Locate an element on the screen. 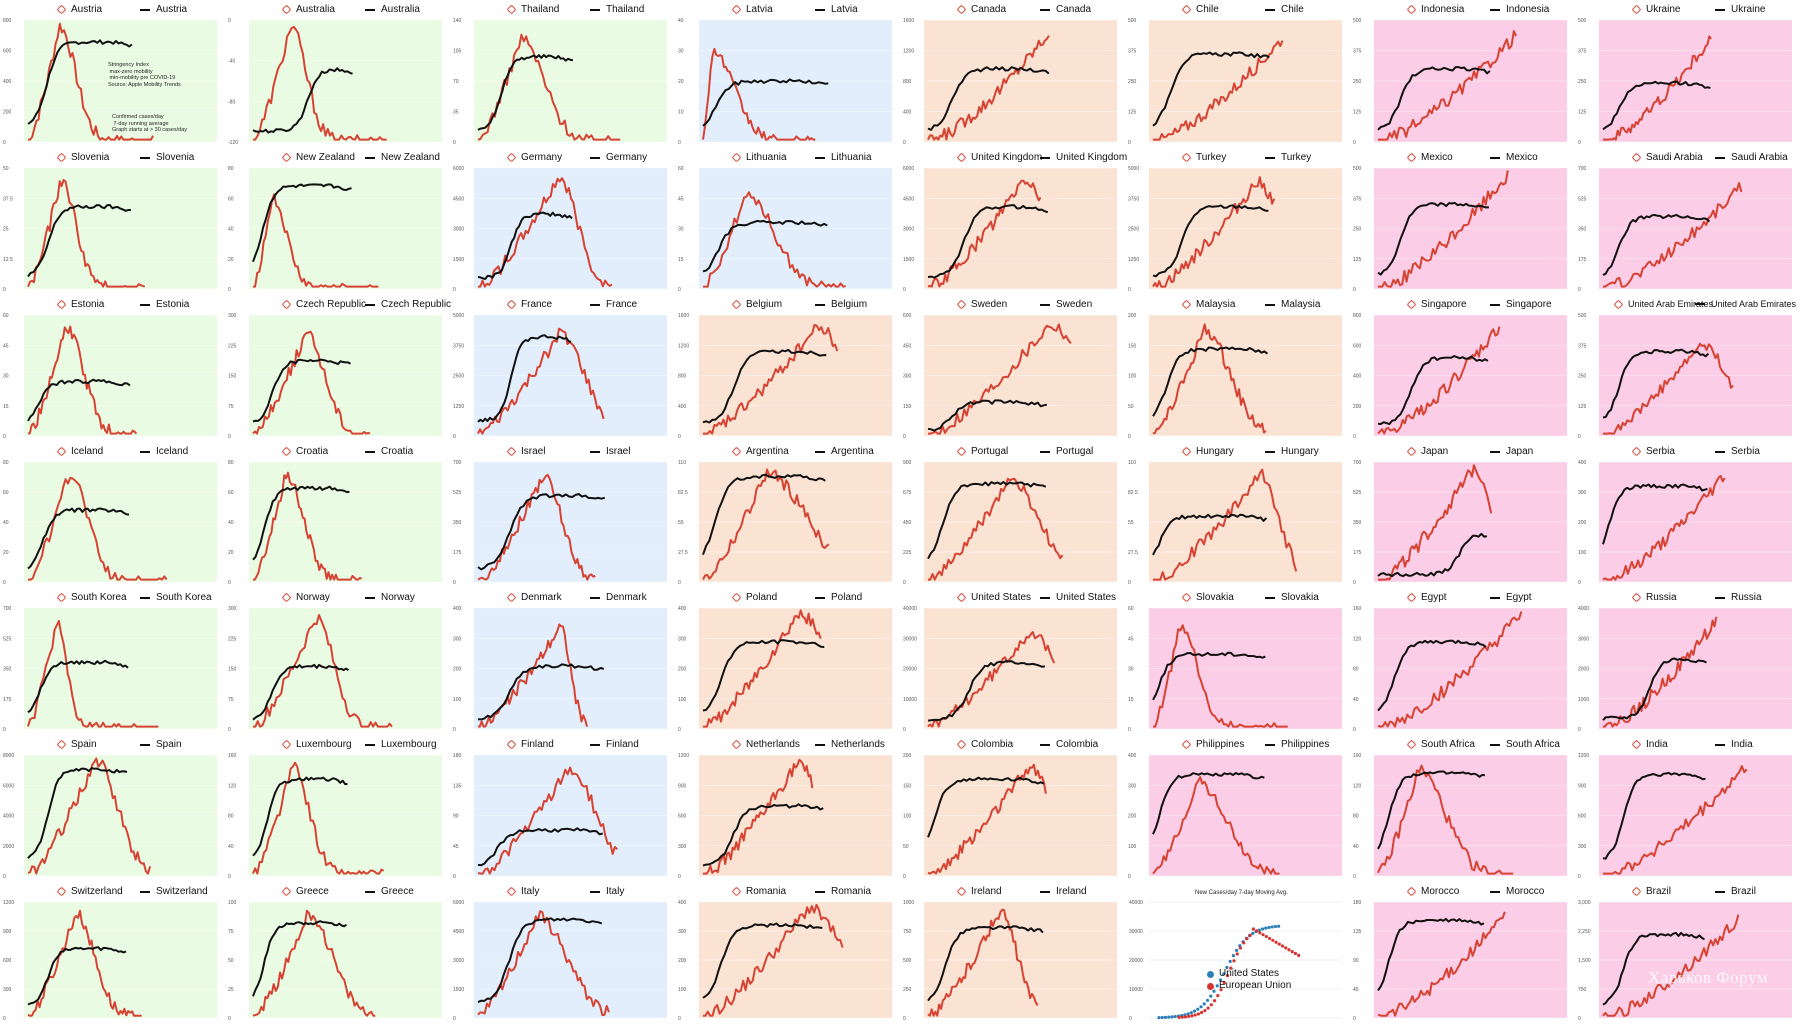 Image resolution: width=1800 pixels, height=1024 pixels. y-tick-label: 60 is located at coordinates (681, 169).